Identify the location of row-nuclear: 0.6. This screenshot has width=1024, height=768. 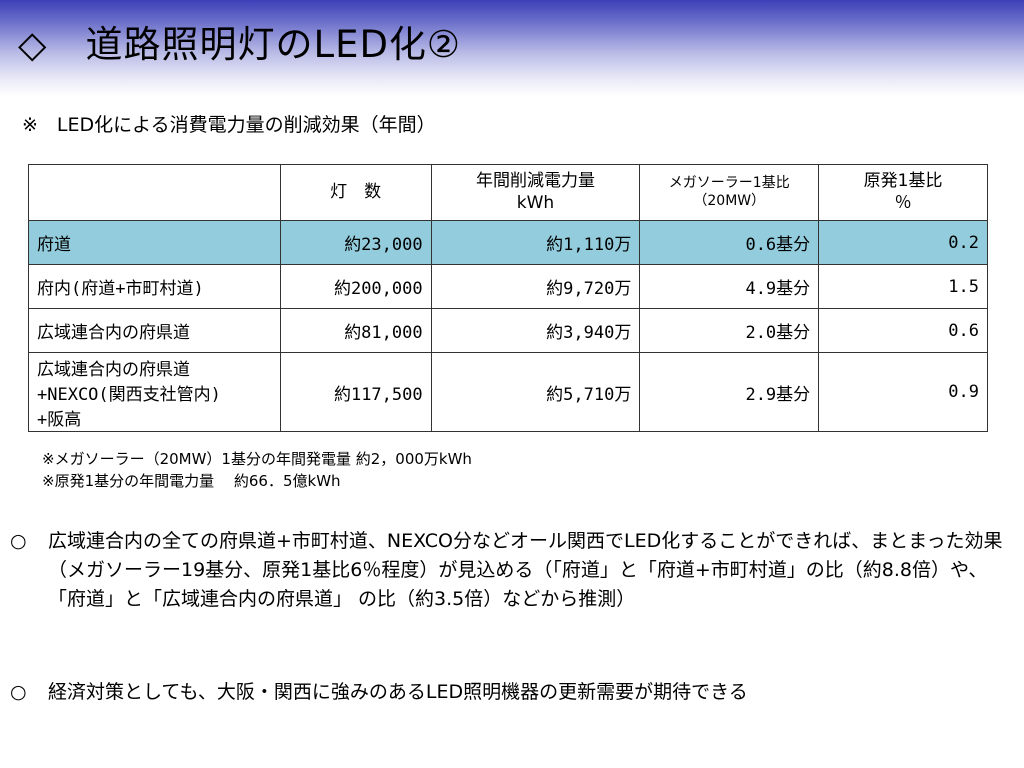
(903, 330).